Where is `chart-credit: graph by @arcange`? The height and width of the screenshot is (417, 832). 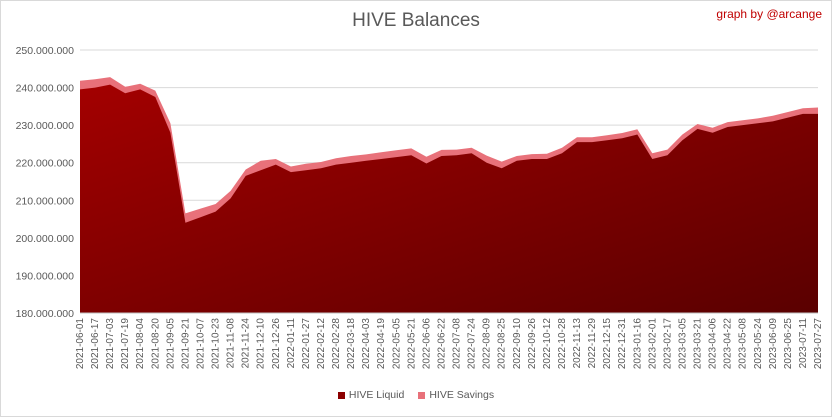
chart-credit: graph by @arcange is located at coordinates (769, 14).